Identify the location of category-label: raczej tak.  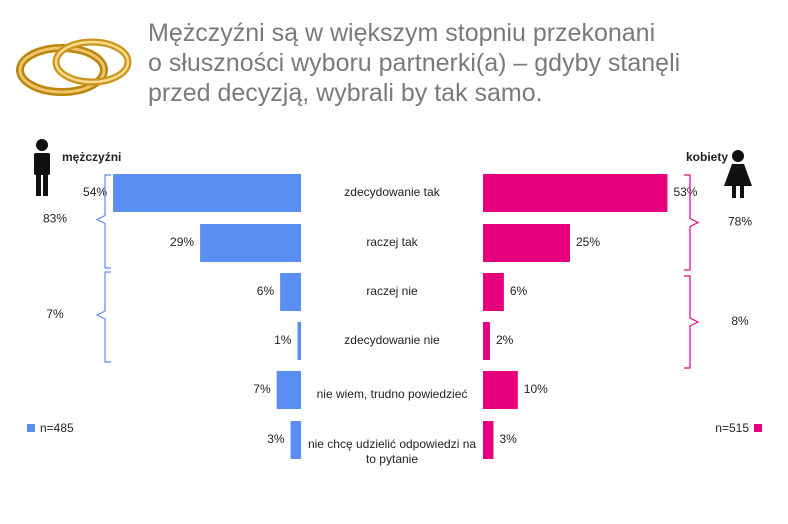
(392, 242).